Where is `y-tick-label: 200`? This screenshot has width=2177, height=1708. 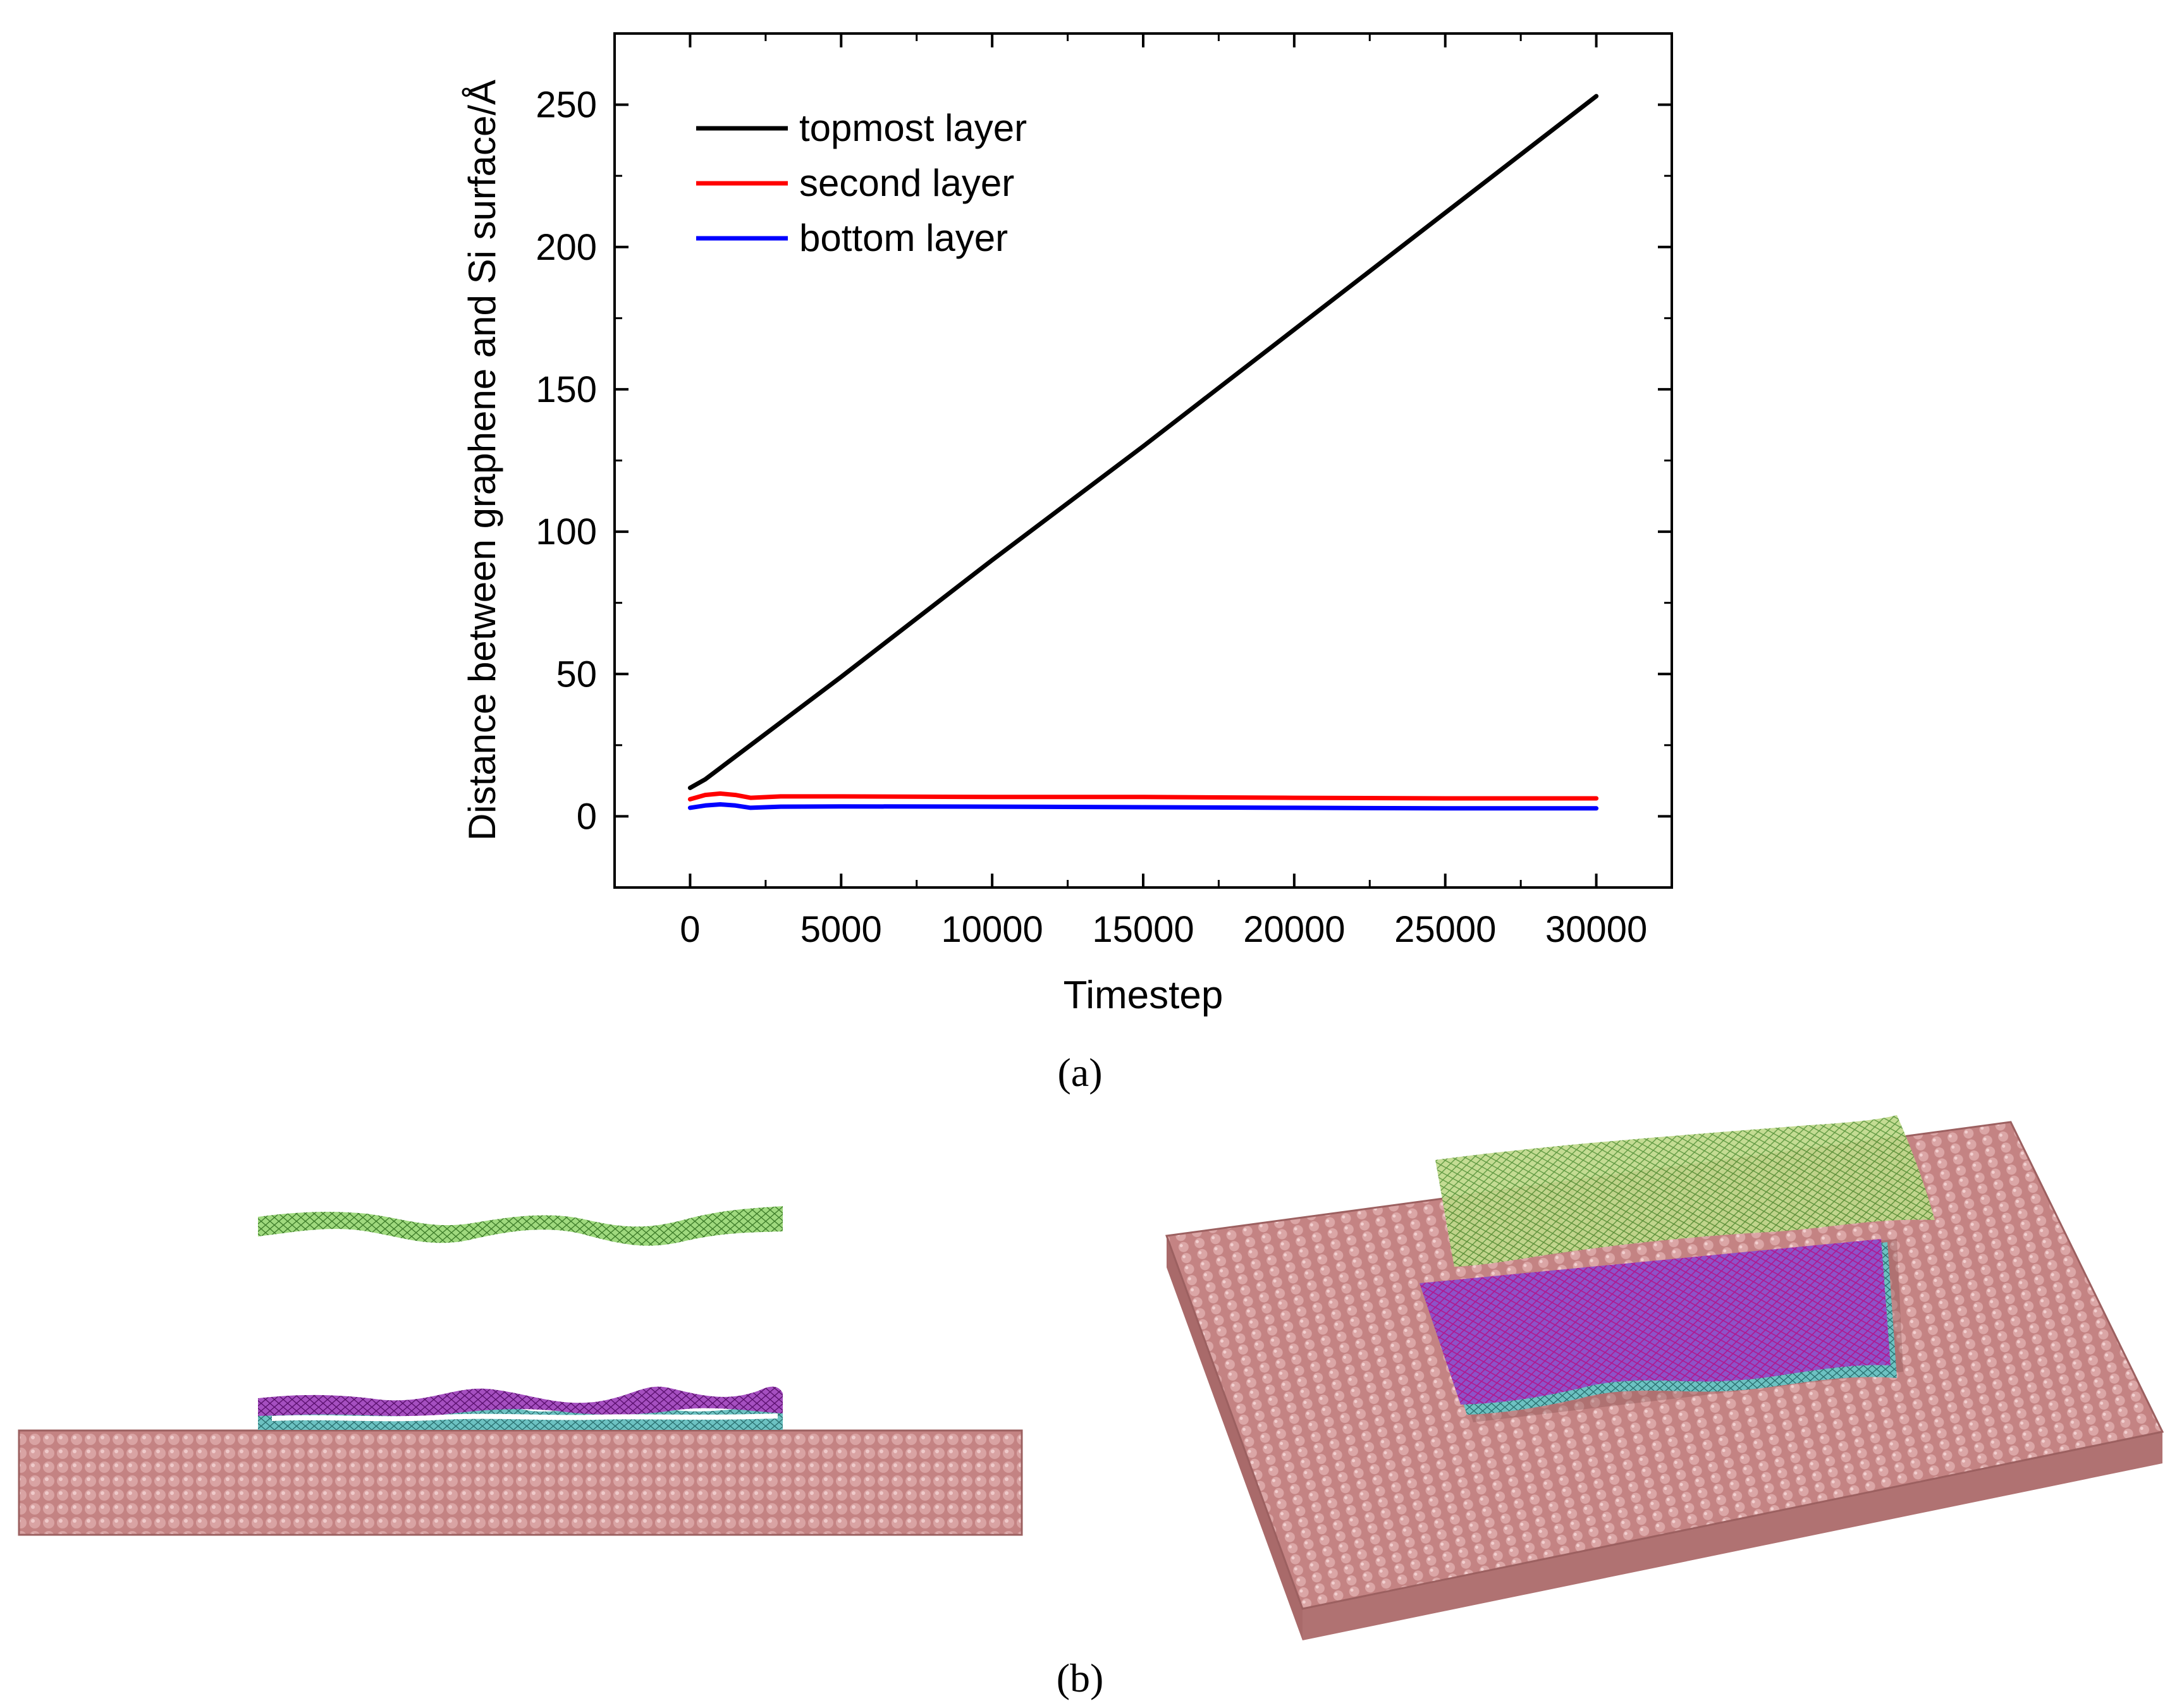
y-tick-label: 200 is located at coordinates (566, 248).